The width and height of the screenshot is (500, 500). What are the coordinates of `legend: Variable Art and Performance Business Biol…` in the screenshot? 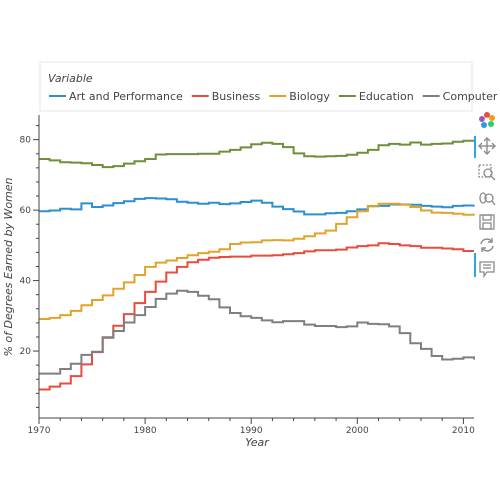 It's located at (269, 86).